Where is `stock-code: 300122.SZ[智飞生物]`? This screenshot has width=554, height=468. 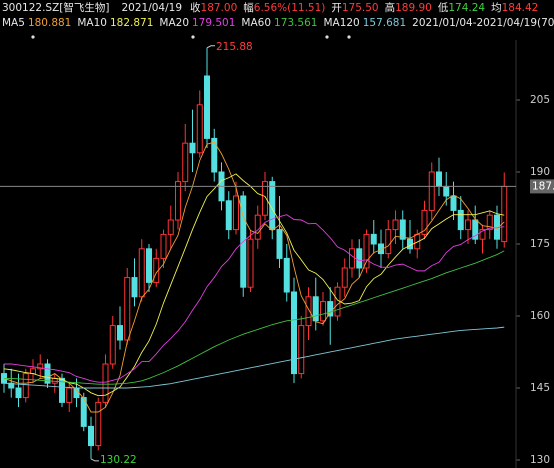 stock-code: 300122.SZ[智飞生物] is located at coordinates (56, 8).